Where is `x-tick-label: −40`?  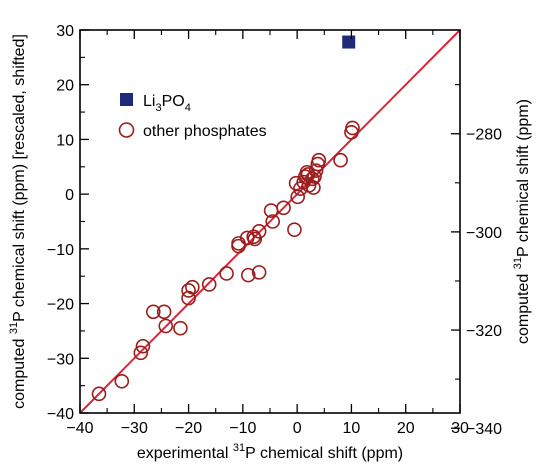 x-tick-label: −40 is located at coordinates (79, 428).